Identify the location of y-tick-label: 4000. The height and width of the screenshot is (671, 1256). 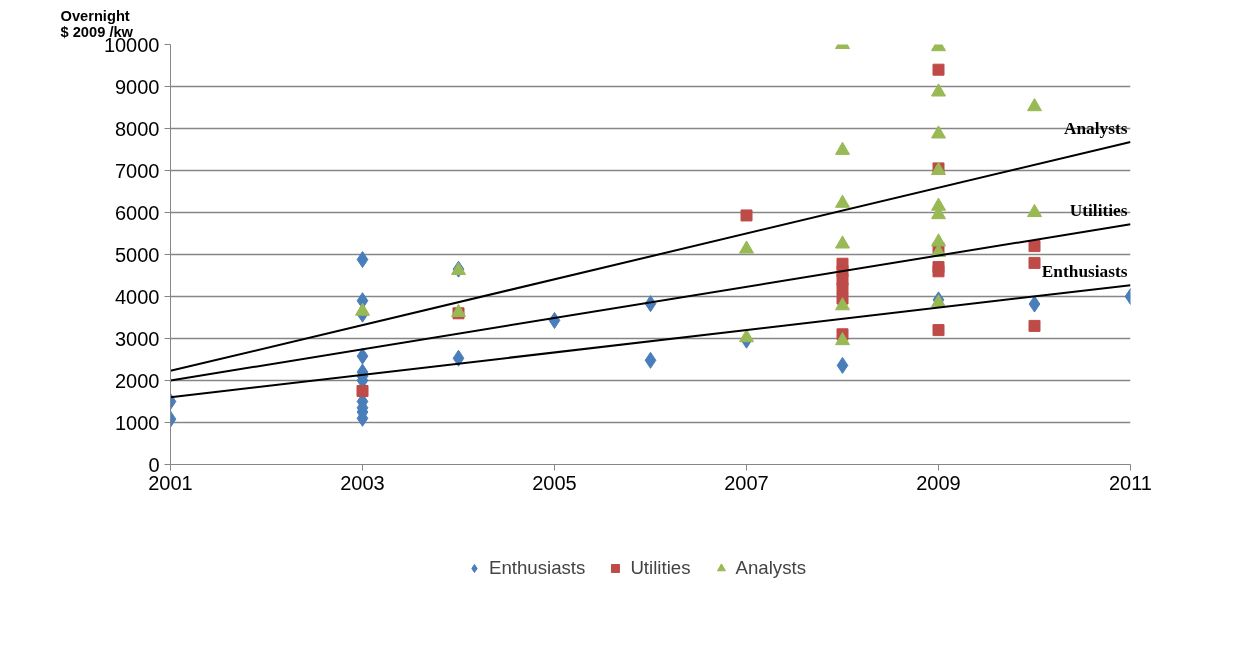
(137, 296).